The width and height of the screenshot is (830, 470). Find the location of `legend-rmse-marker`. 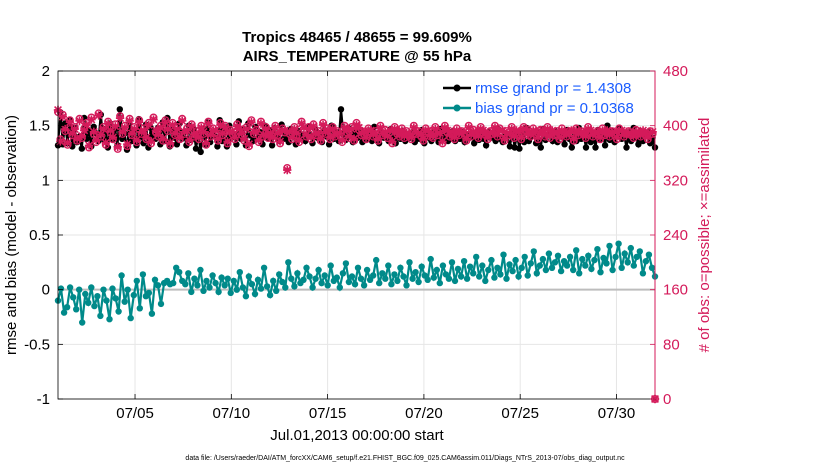

legend-rmse-marker is located at coordinates (457, 88).